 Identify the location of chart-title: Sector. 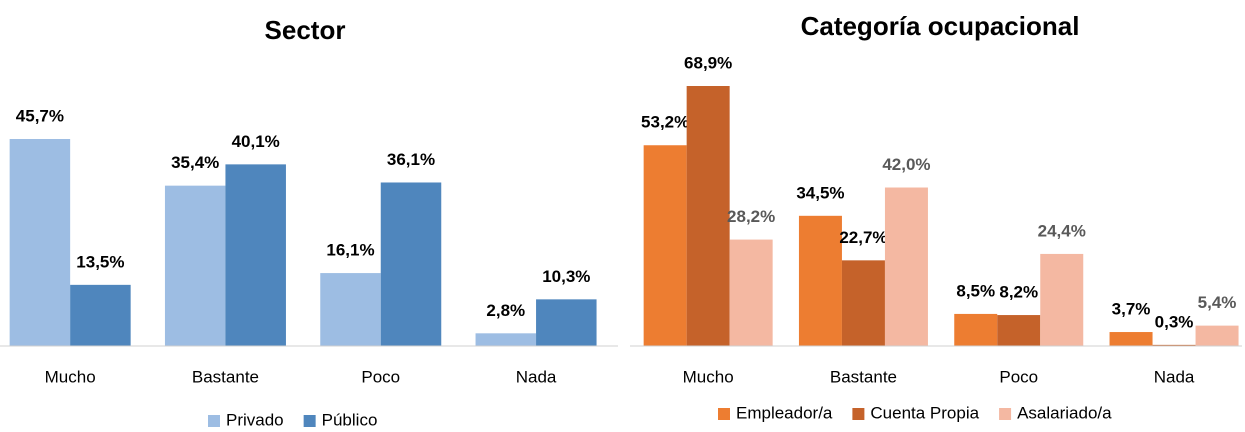
(305, 30).